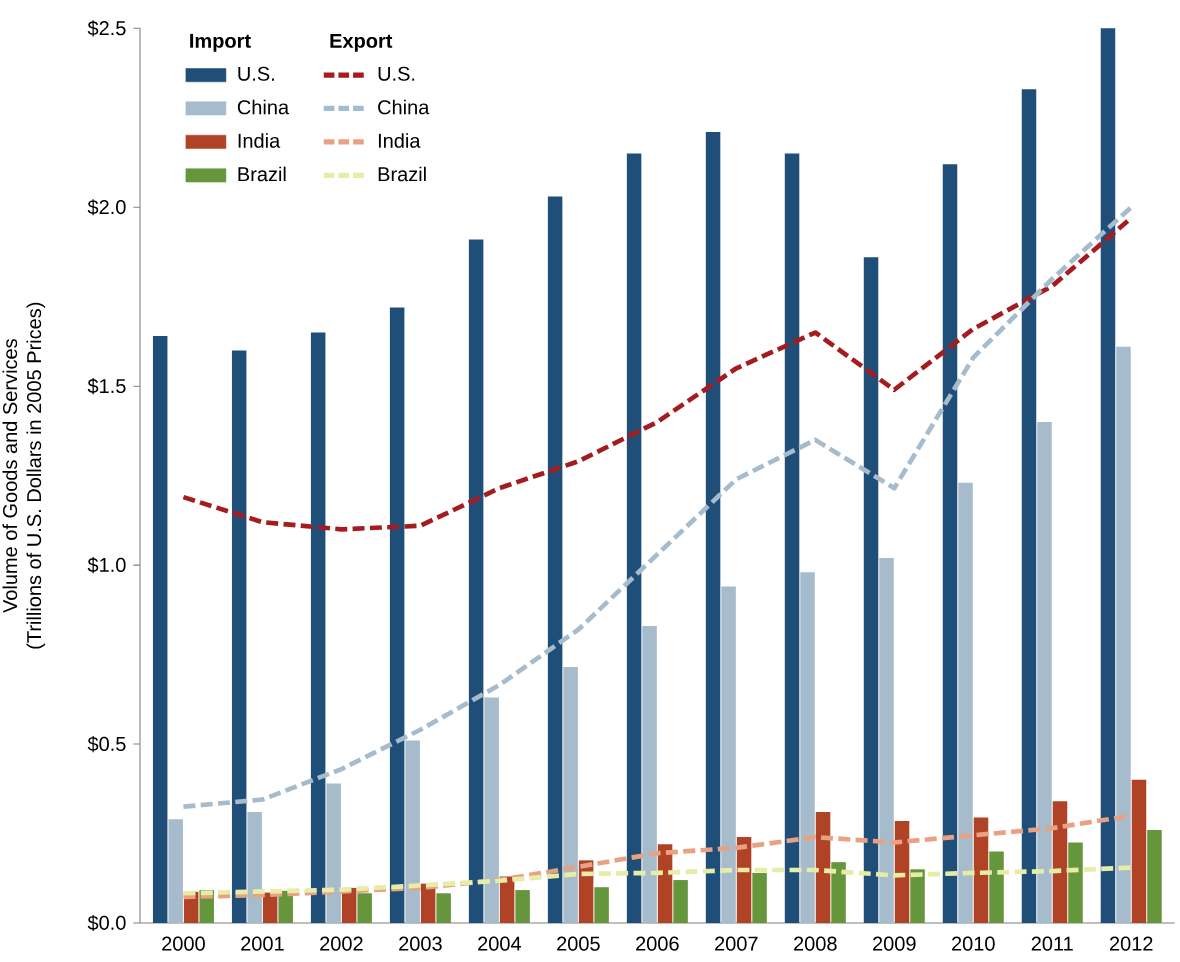 This screenshot has height=962, width=1180. I want to click on x-tick-label: 2001, so click(262, 943).